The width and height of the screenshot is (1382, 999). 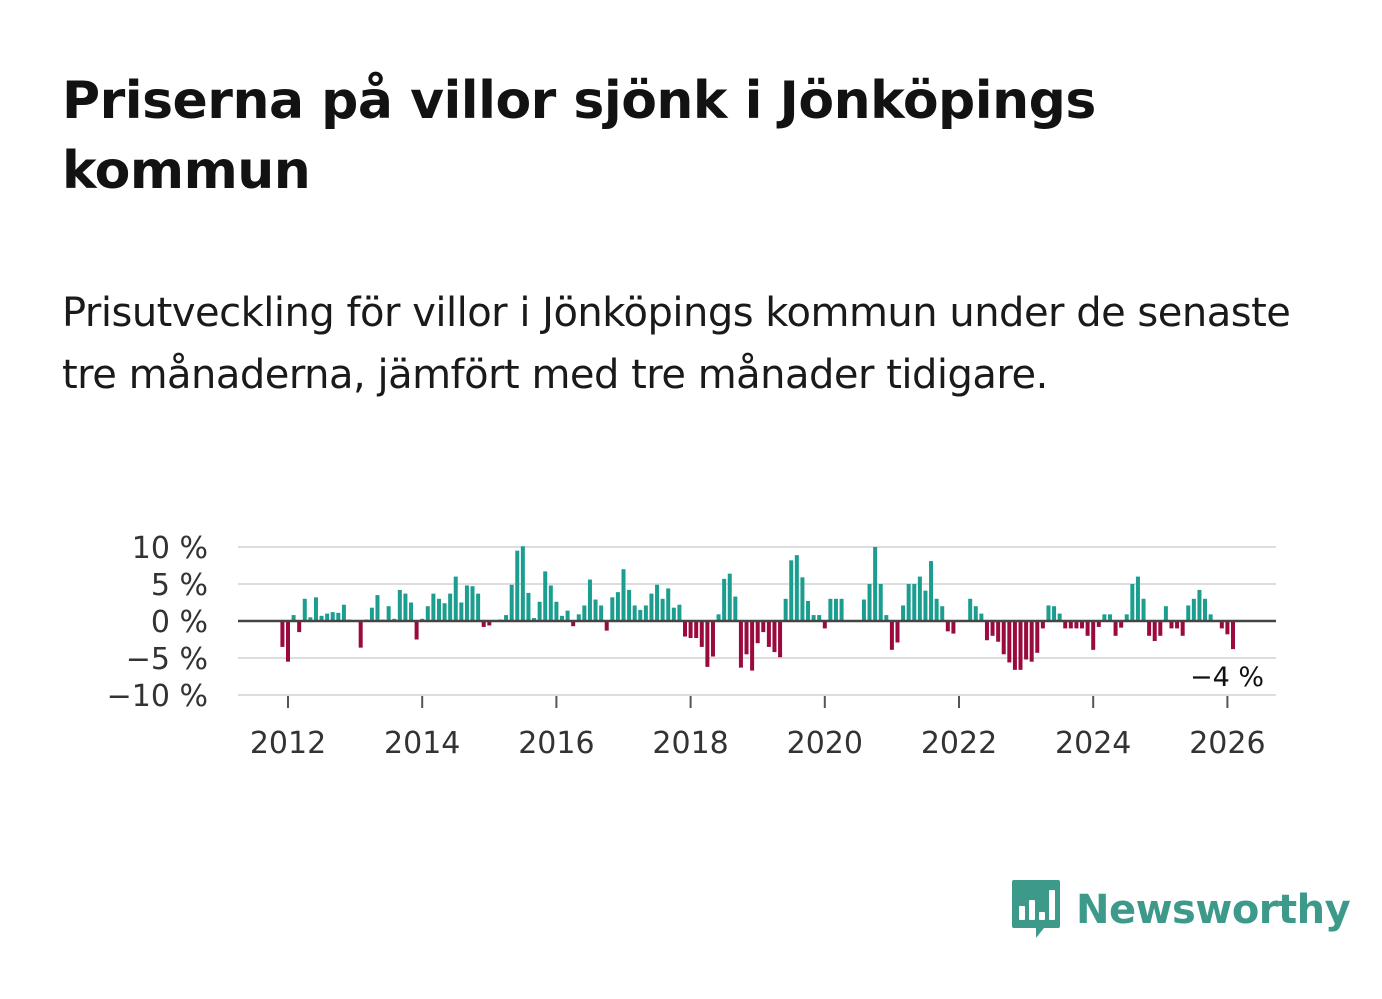 I want to click on y-tick-label: −10 %, so click(x=157, y=696).